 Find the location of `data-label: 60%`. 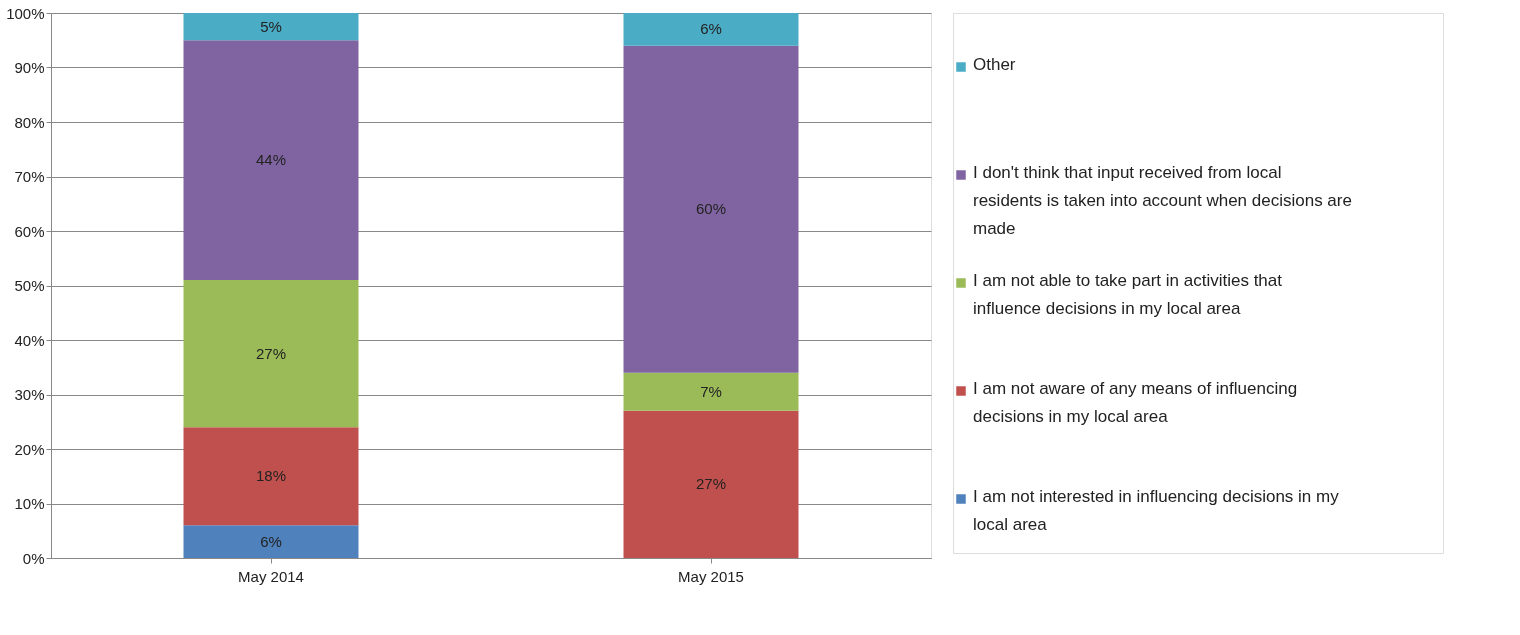

data-label: 60% is located at coordinates (711, 209).